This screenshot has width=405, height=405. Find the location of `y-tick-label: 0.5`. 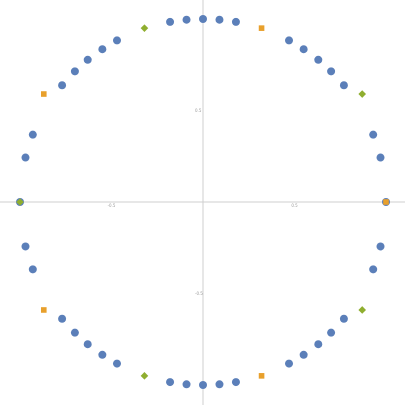

y-tick-label: 0.5 is located at coordinates (198, 110).